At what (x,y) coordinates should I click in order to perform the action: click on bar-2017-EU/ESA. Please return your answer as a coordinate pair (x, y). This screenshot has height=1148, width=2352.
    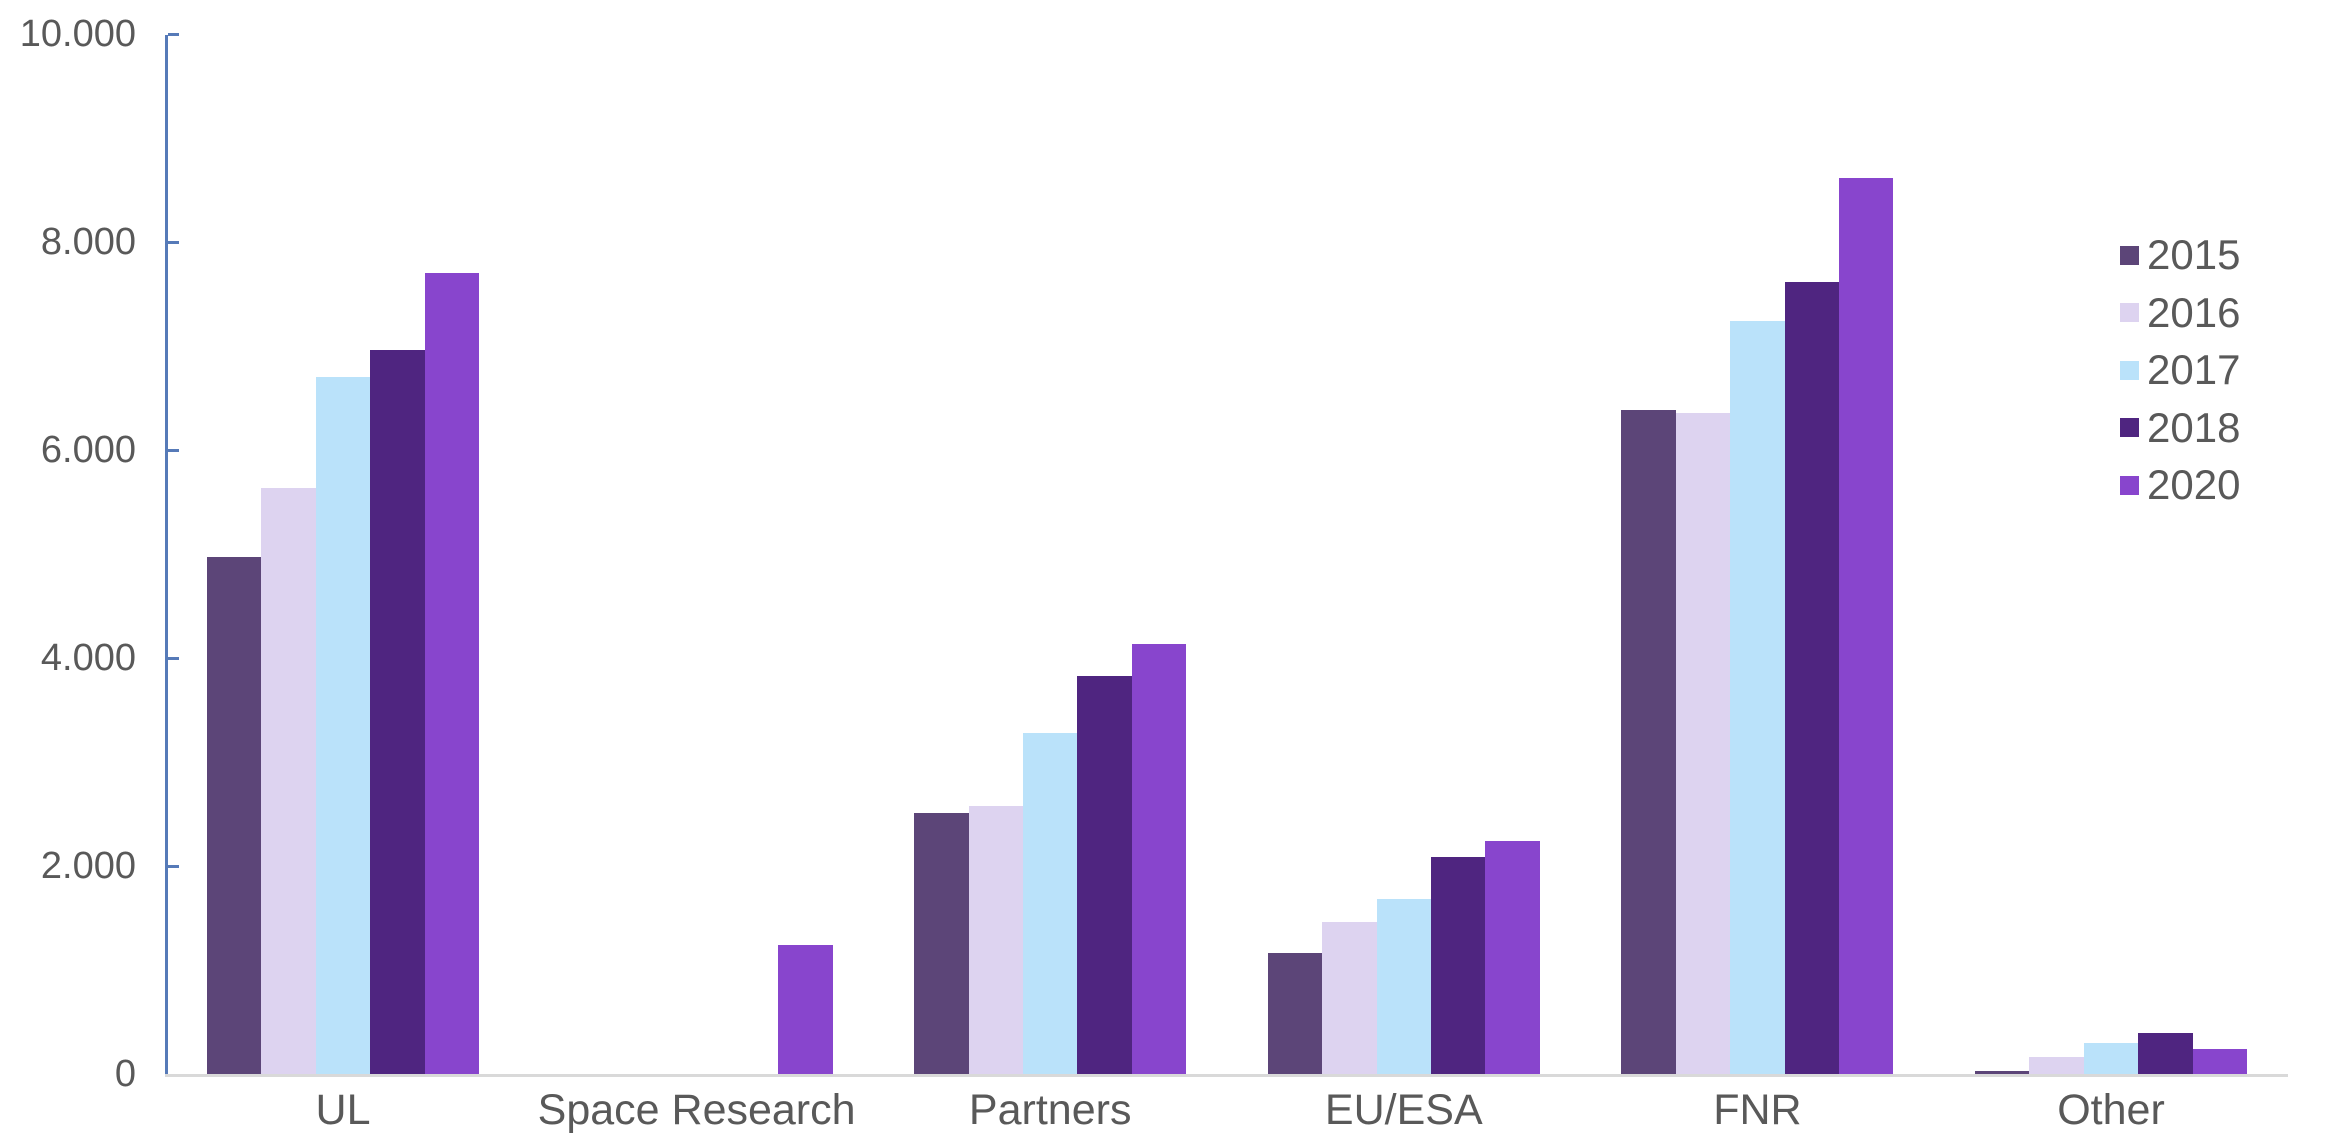
    Looking at the image, I should click on (1403, 986).